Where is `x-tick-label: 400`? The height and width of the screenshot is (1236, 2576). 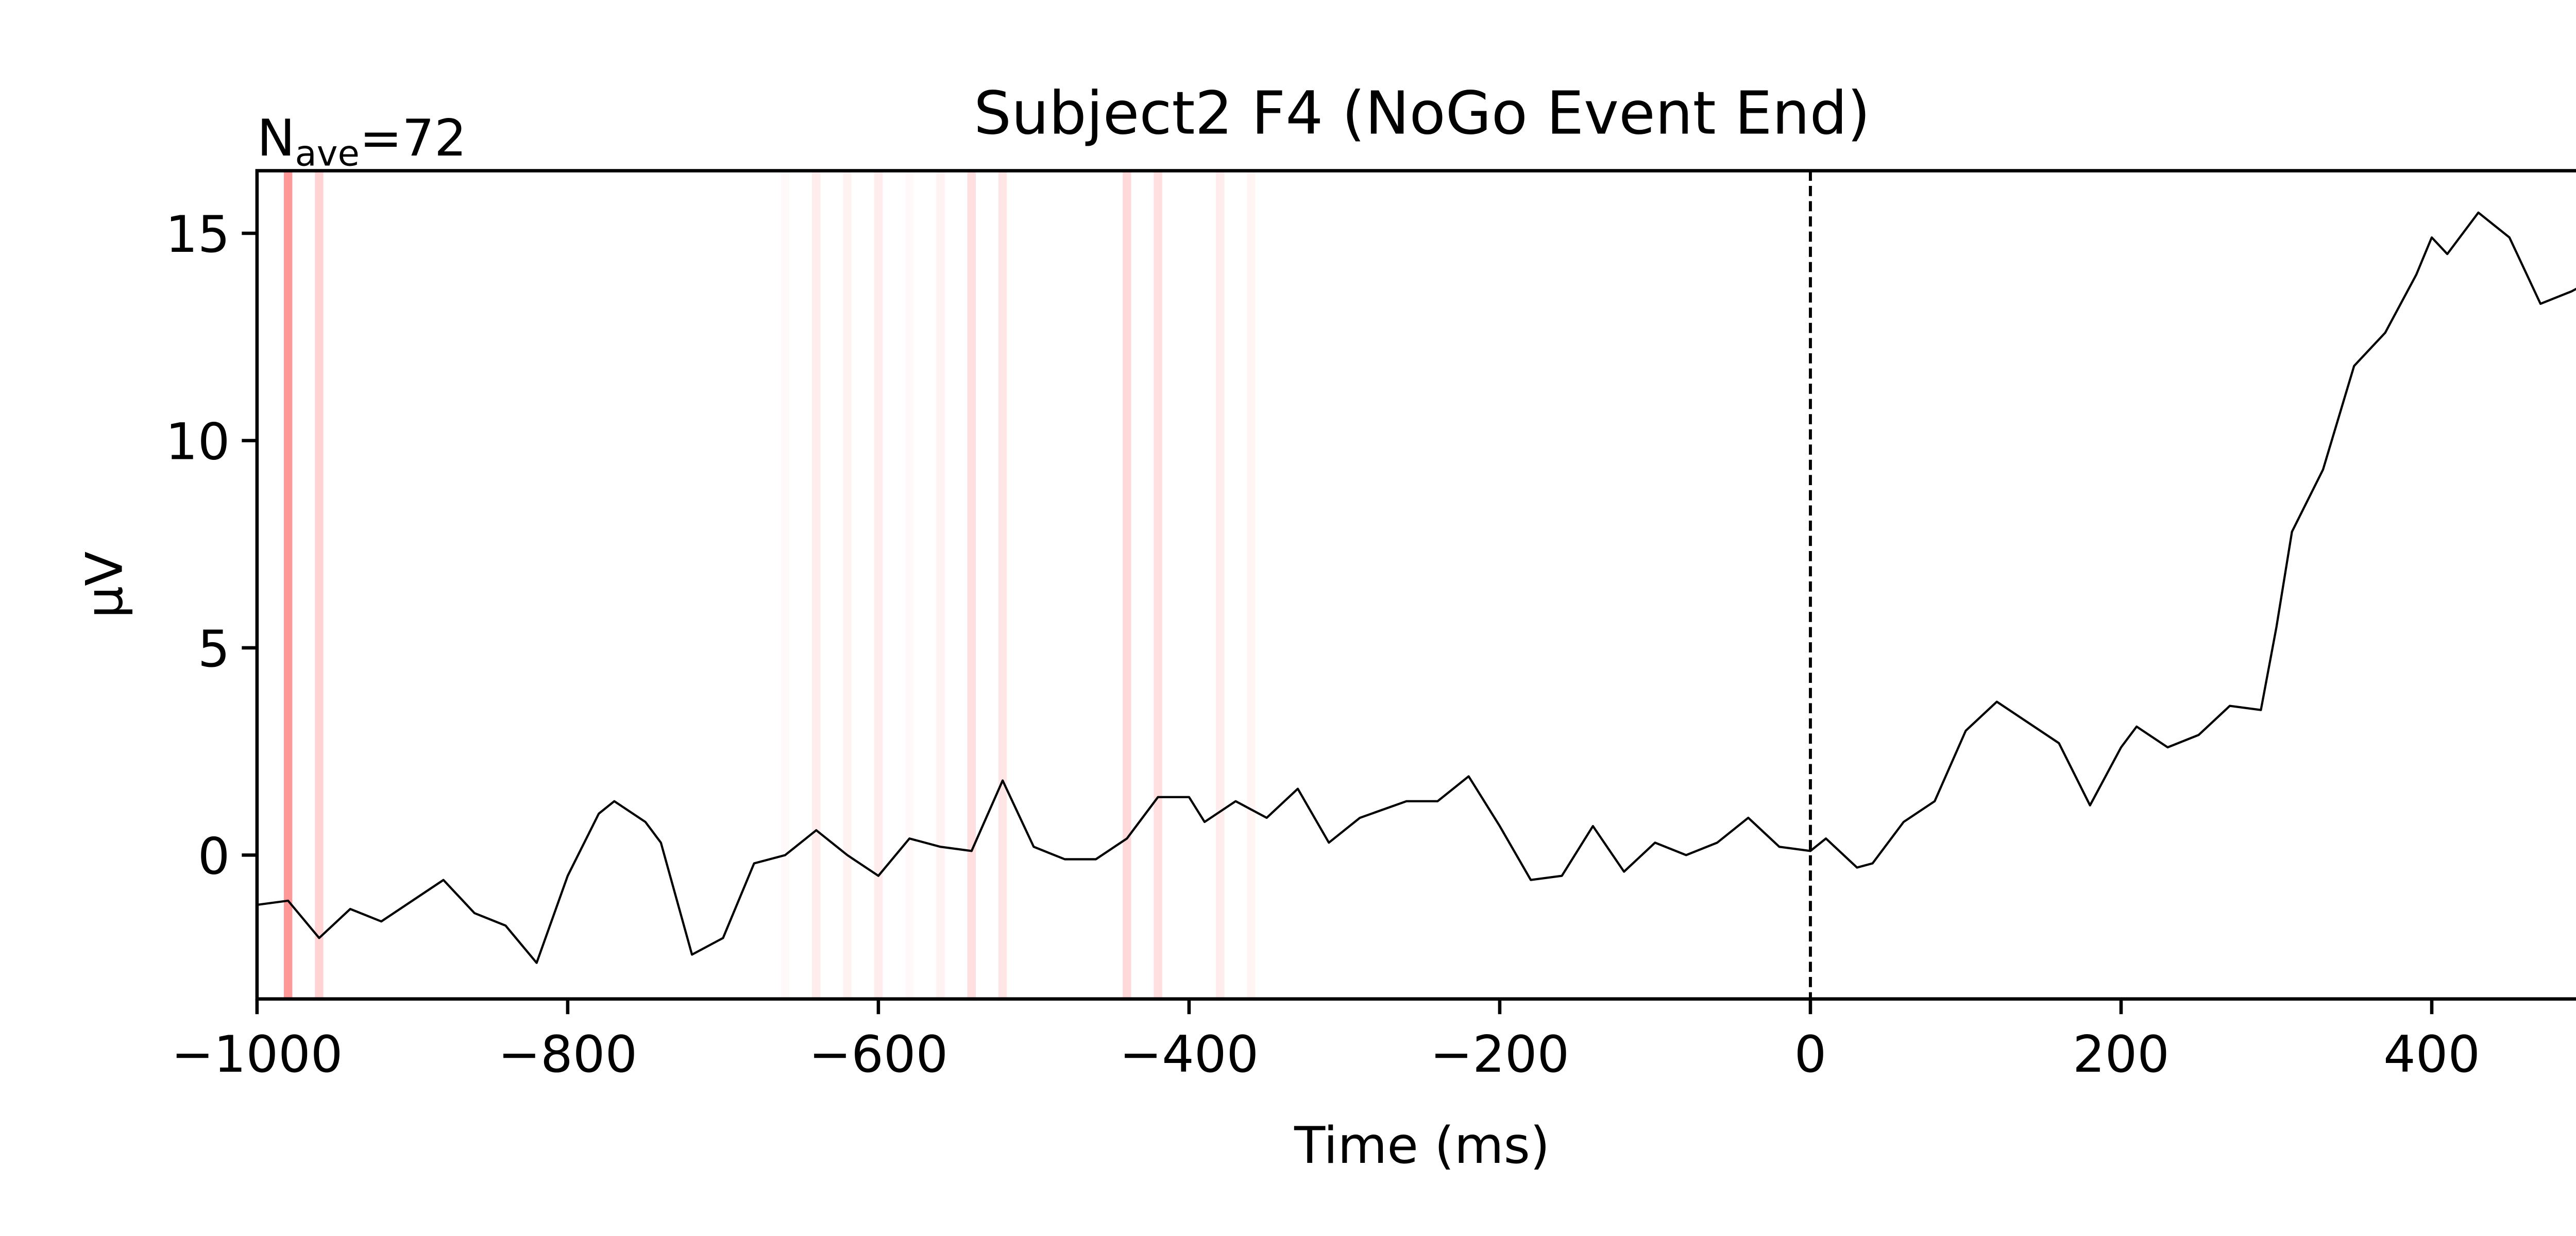 x-tick-label: 400 is located at coordinates (2432, 1054).